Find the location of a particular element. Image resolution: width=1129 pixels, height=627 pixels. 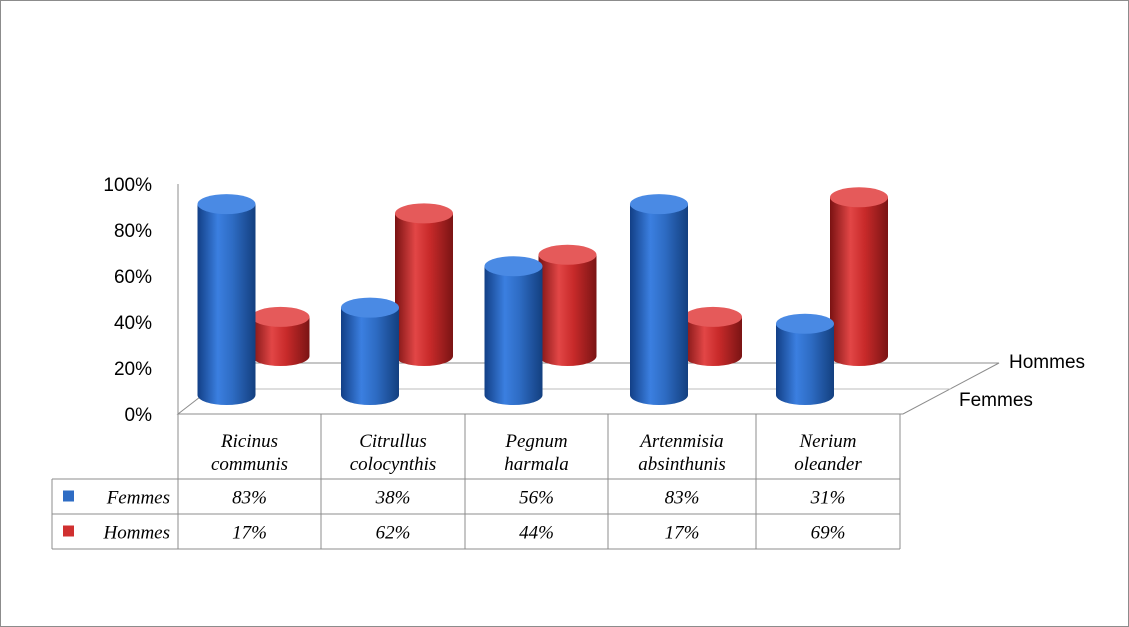

bar-femmes-2-body is located at coordinates (513, 330).